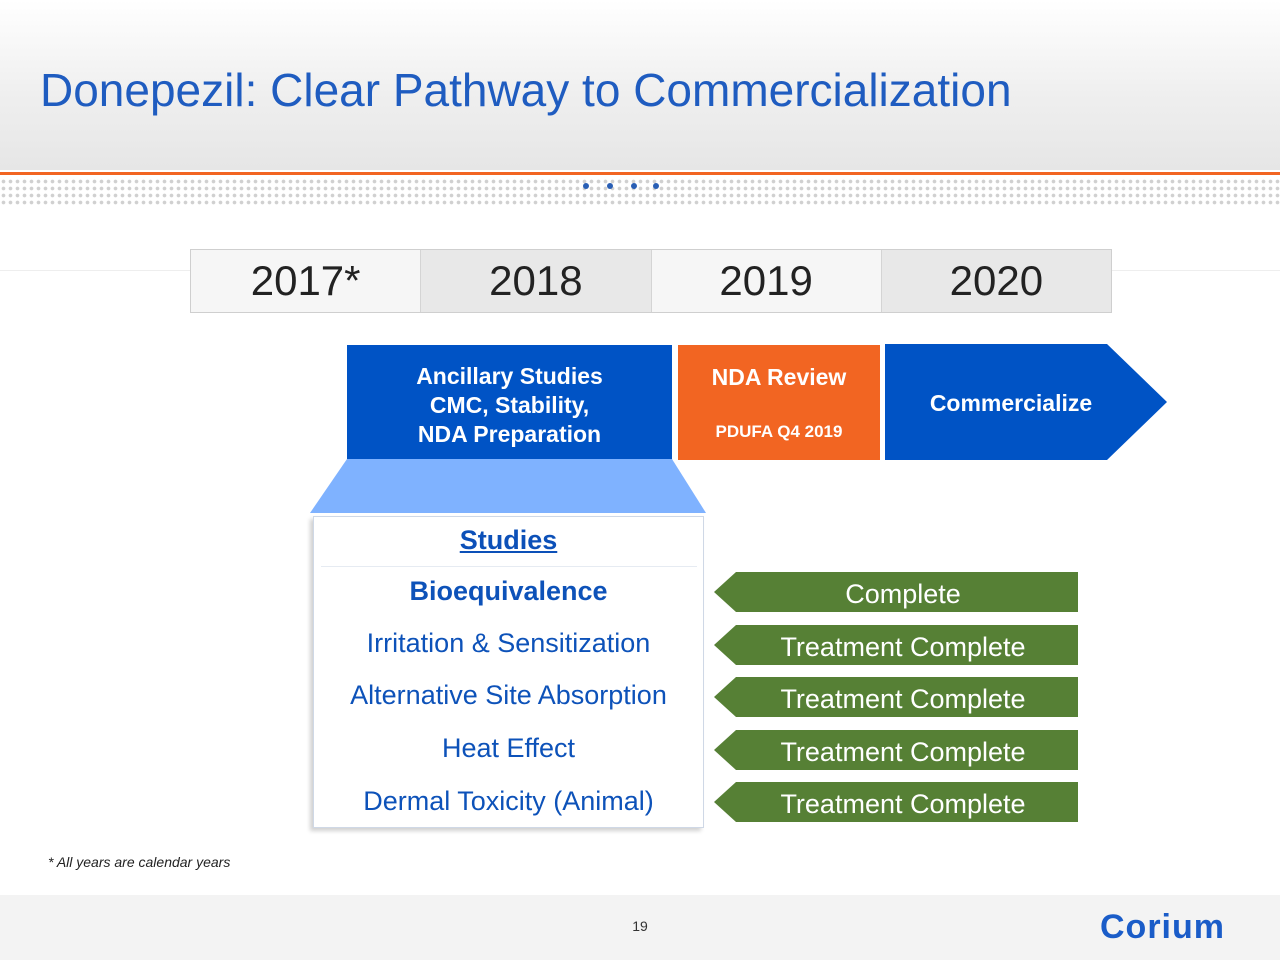  I want to click on studies-divider, so click(509, 566).